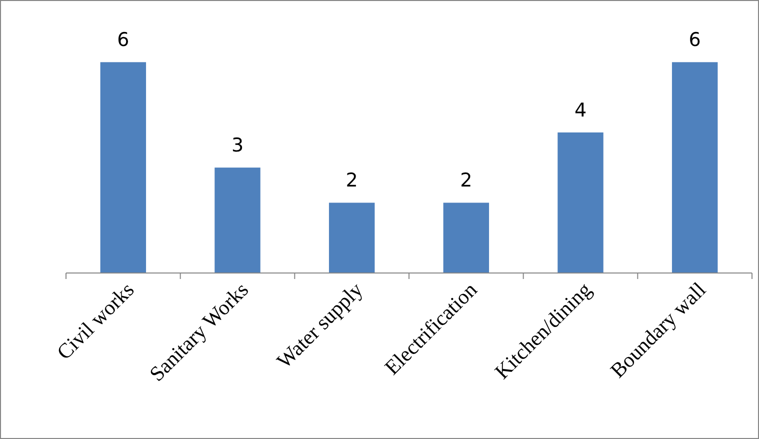 This screenshot has width=759, height=439. I want to click on data-label: 3, so click(237, 145).